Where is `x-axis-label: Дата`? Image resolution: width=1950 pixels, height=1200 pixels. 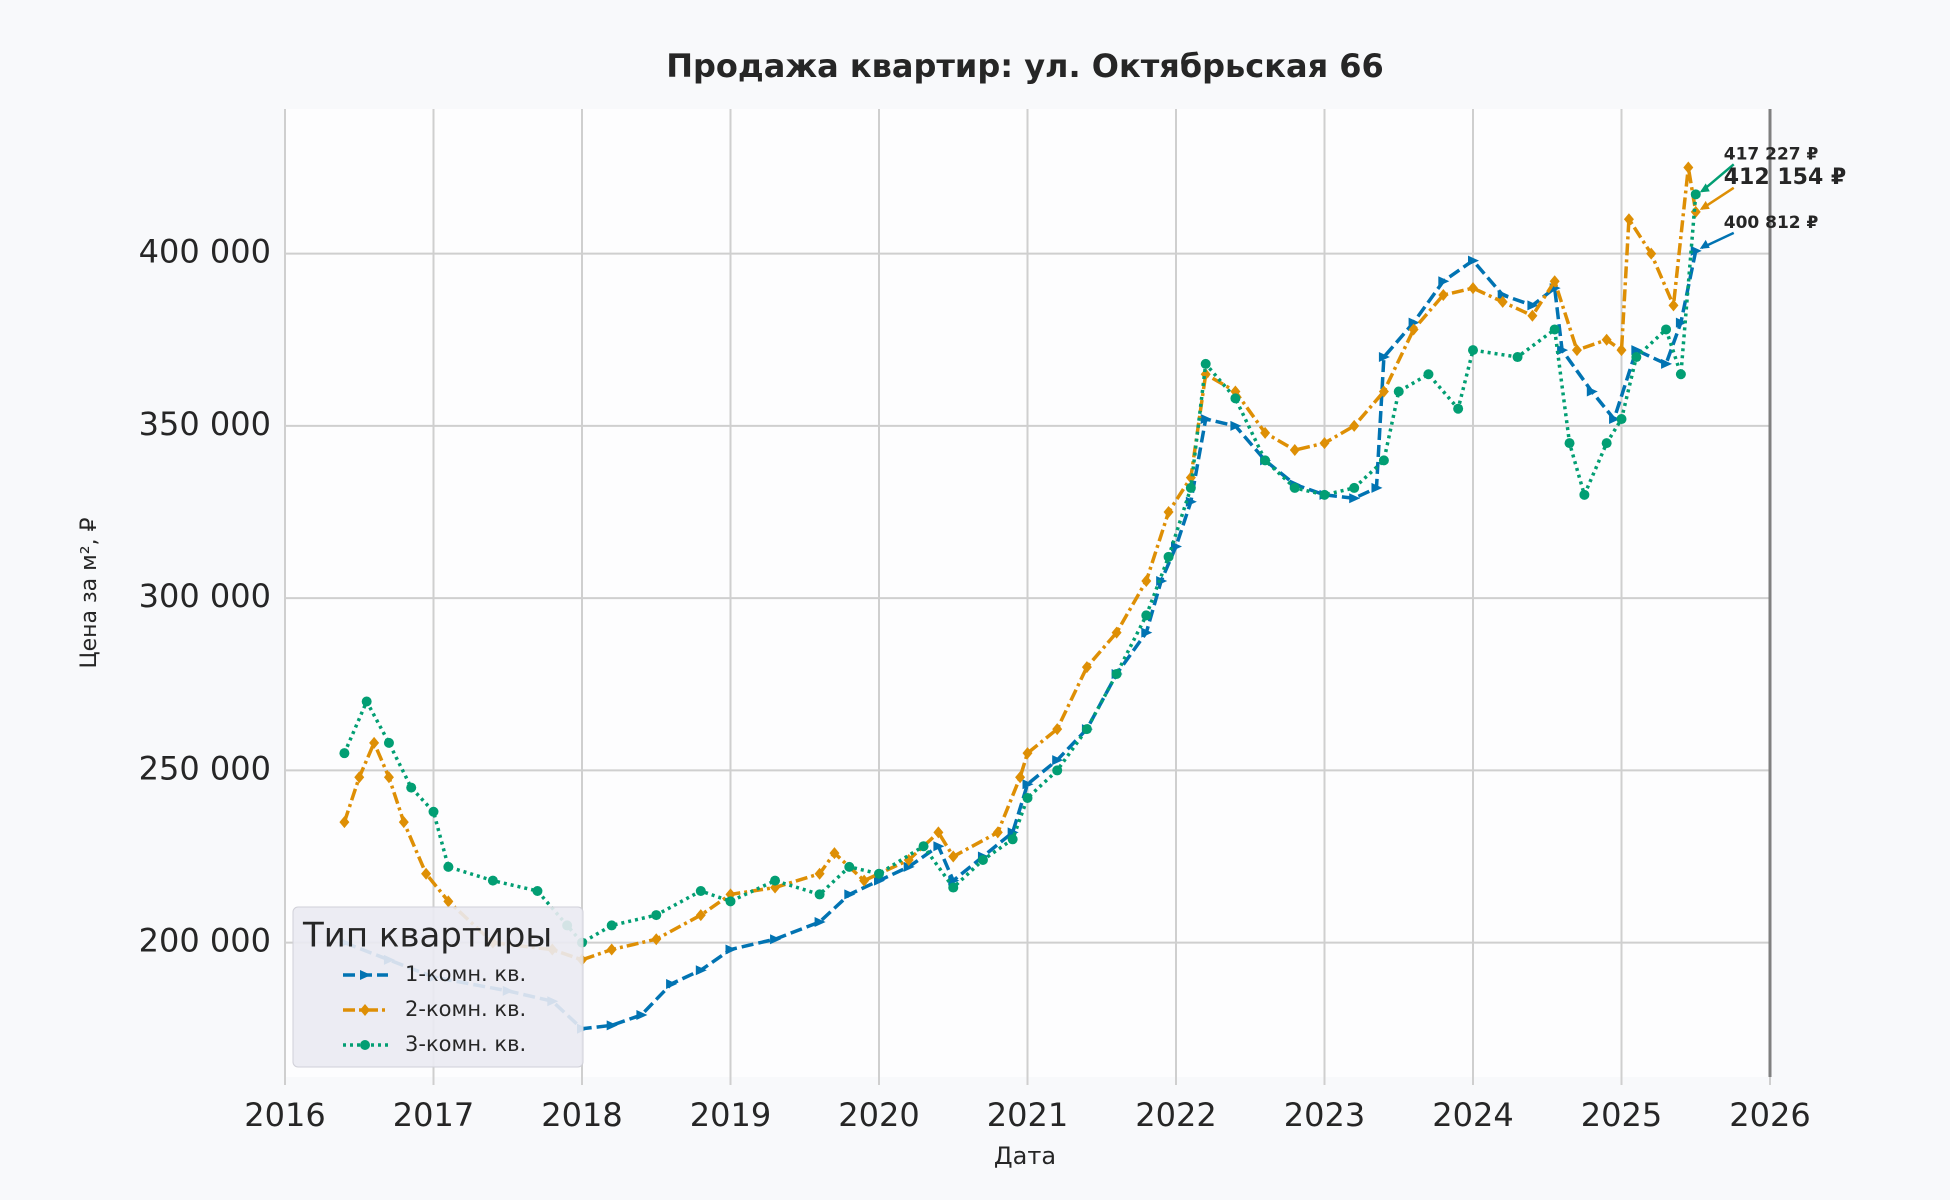
x-axis-label: Дата is located at coordinates (1025, 1156).